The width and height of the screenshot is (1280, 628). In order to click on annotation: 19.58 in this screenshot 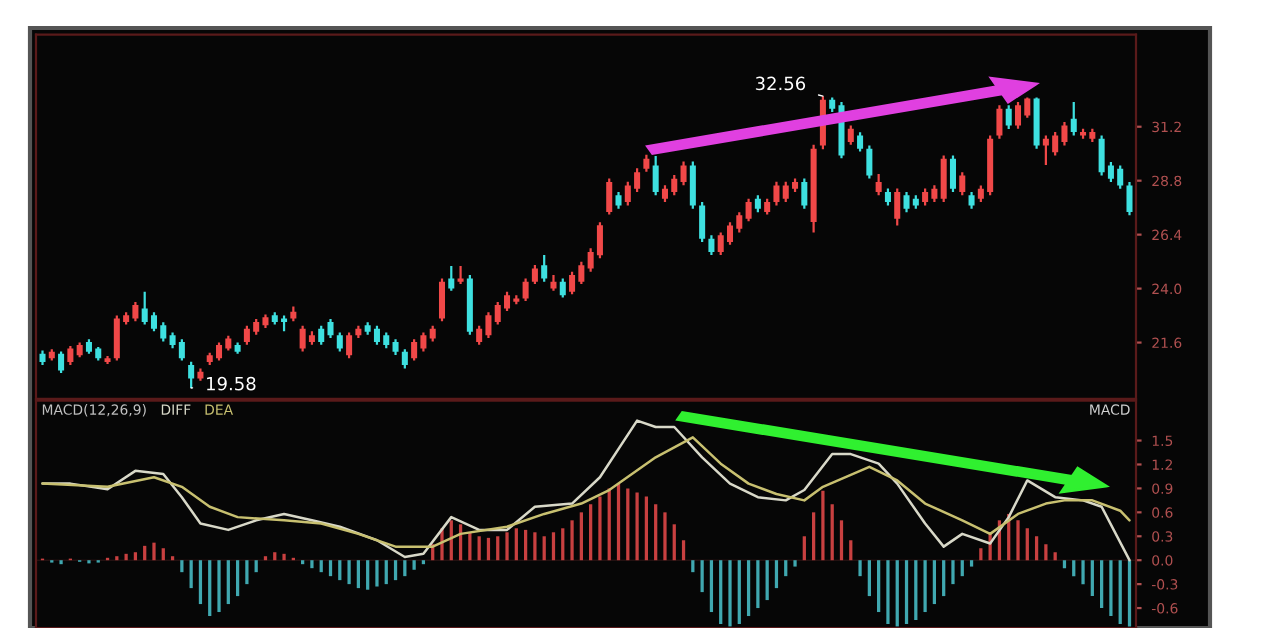, I will do `click(231, 383)`.